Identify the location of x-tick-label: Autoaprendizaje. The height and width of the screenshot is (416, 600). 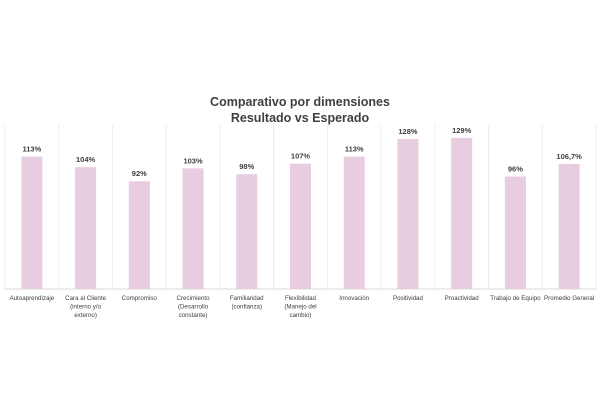
(31, 298).